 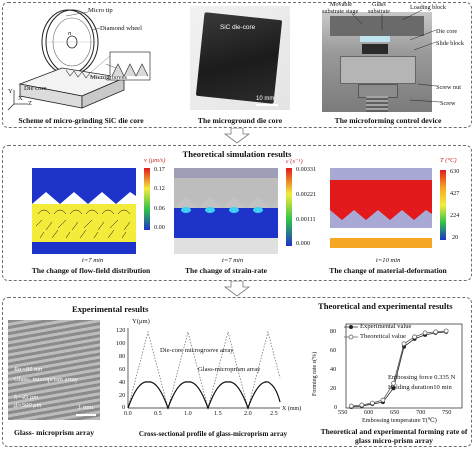 What do you see at coordinates (369, 412) in the screenshot?
I see `fr-xtick-1: 600` at bounding box center [369, 412].